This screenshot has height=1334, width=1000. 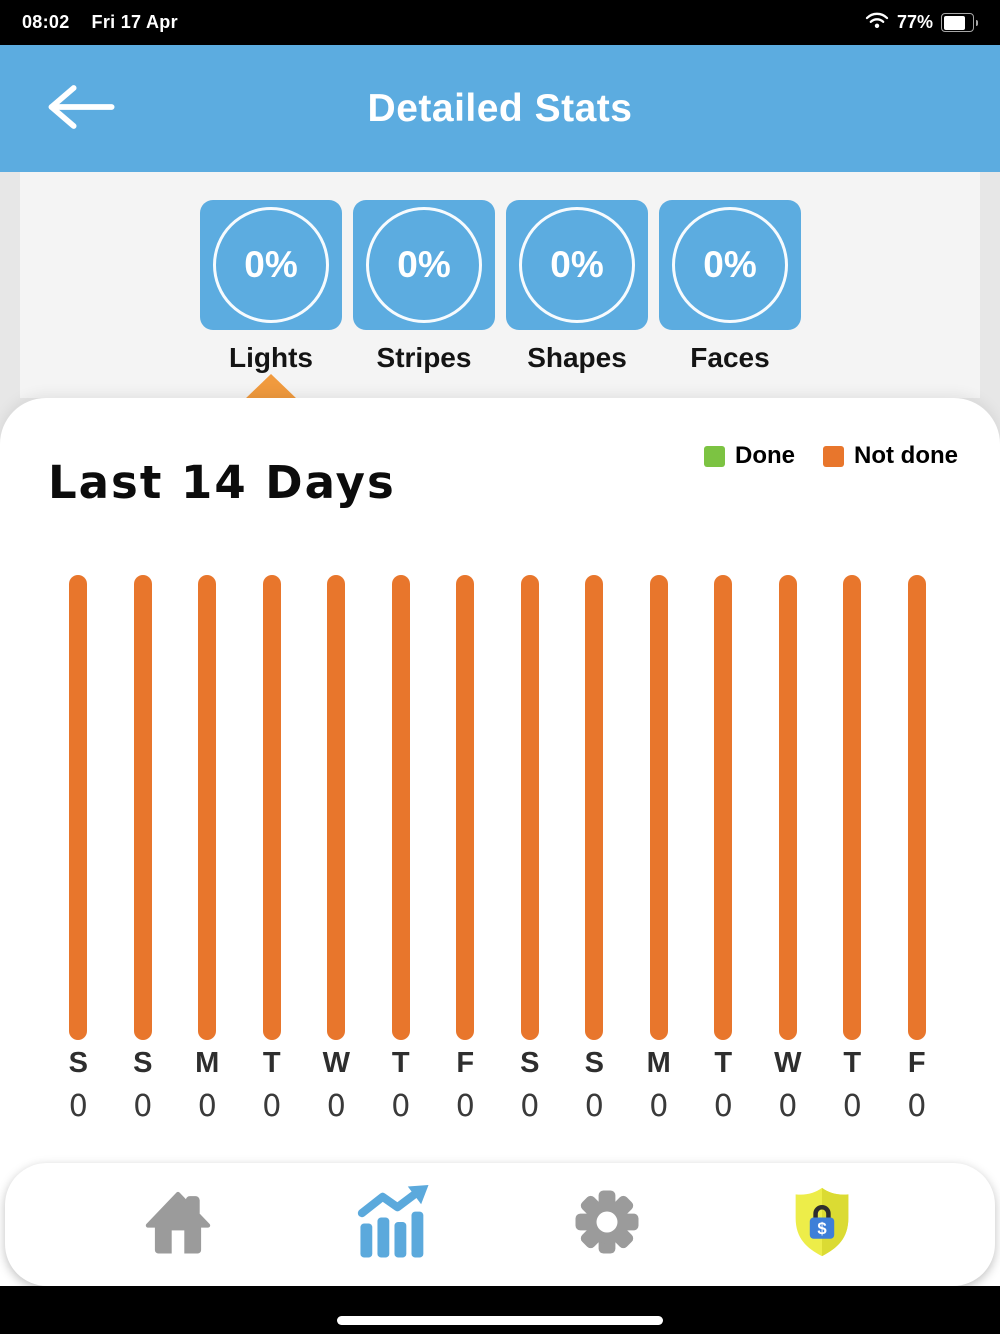 I want to click on header: Detailed Stats, so click(x=500, y=108).